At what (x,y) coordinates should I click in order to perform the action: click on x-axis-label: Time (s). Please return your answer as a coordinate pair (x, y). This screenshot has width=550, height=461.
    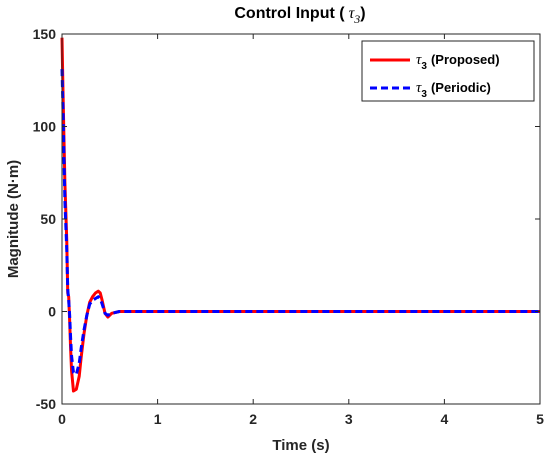
    Looking at the image, I should click on (300, 445).